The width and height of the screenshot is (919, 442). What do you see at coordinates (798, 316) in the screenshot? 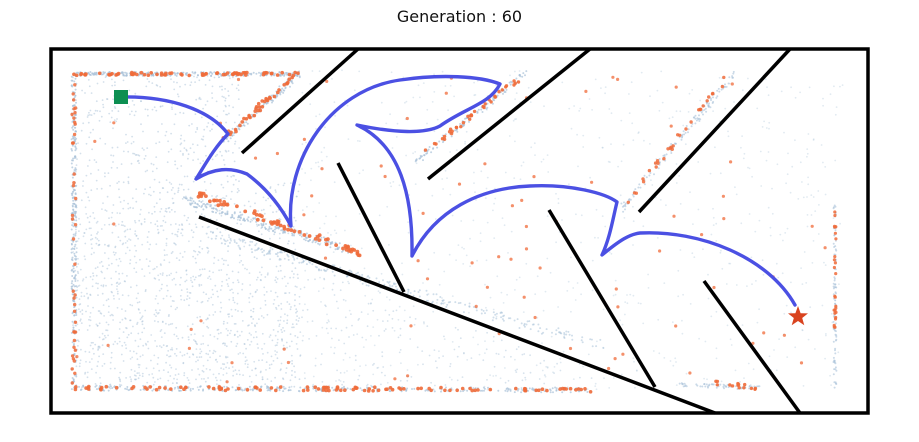
I see `goal-star-icon` at bounding box center [798, 316].